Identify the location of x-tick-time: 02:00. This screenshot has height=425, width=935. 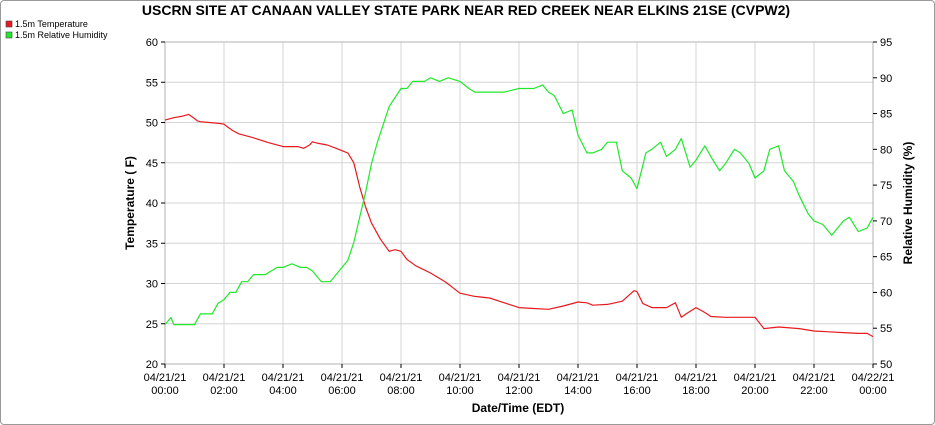
(224, 391).